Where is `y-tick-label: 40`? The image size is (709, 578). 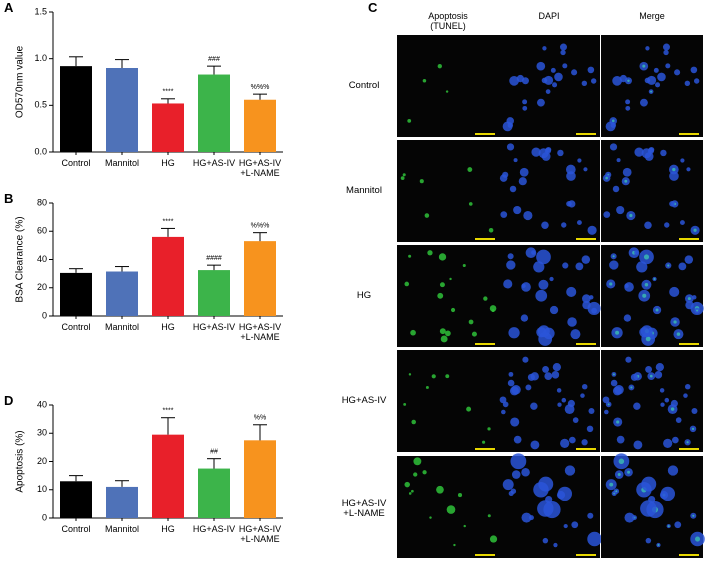
y-tick-label: 40 is located at coordinates (42, 259).